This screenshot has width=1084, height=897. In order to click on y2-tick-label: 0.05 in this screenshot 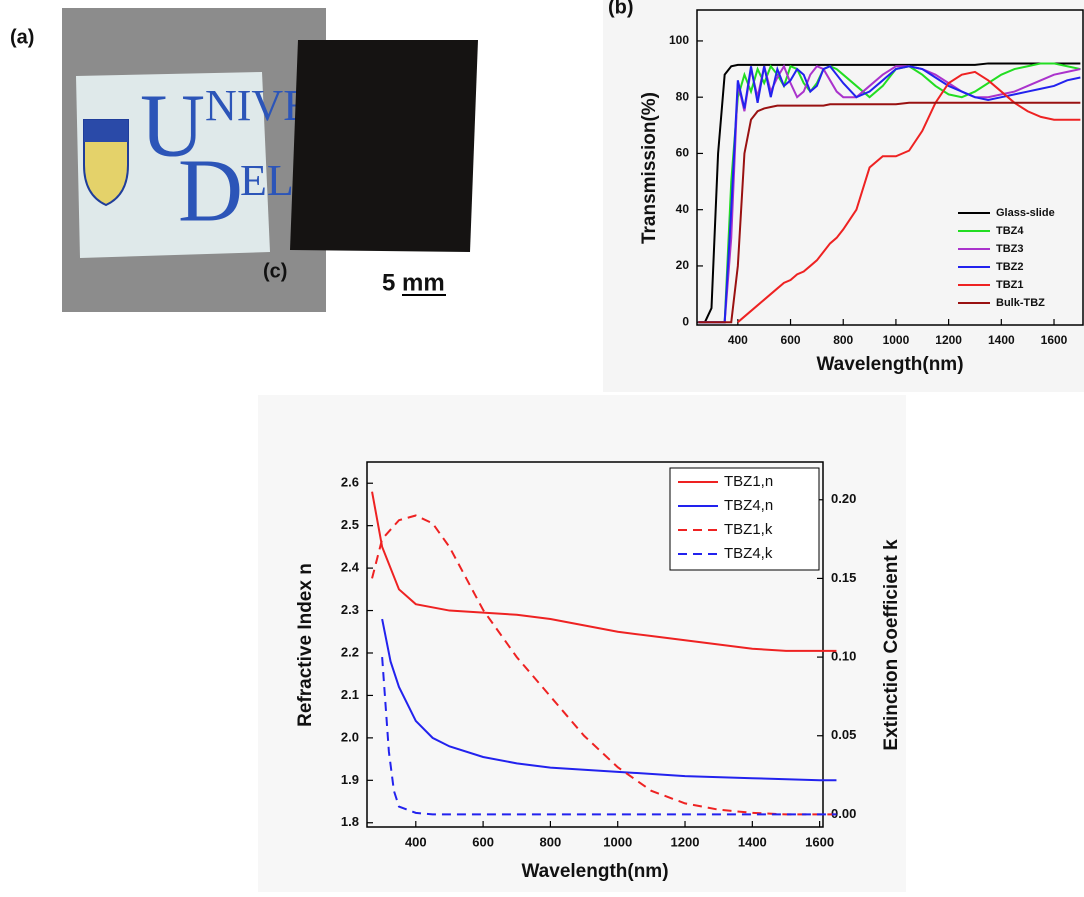, I will do `click(843, 734)`.